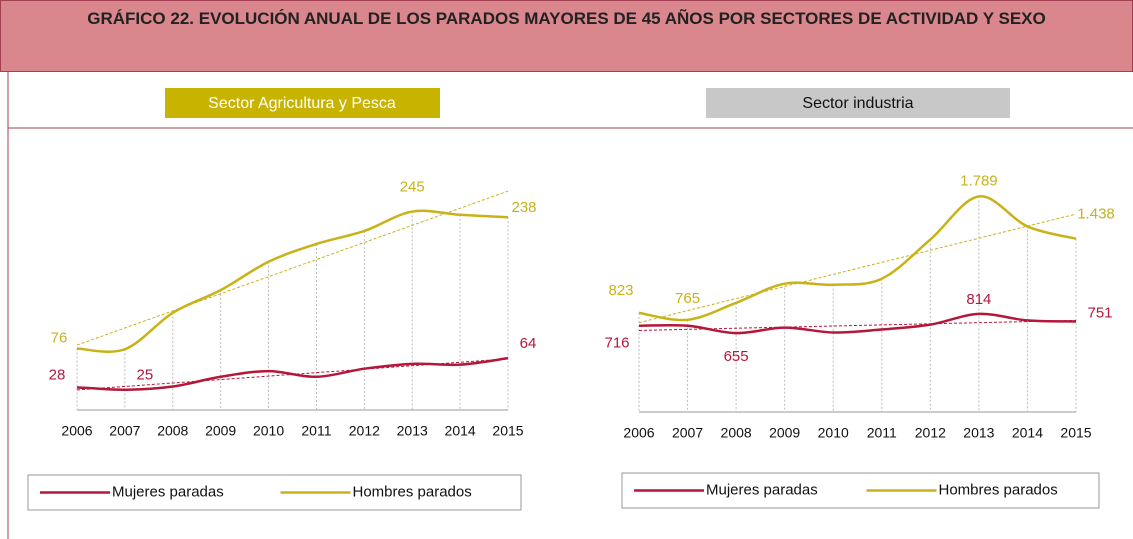 This screenshot has height=539, width=1133. I want to click on chart-title: Sector industria, so click(857, 103).